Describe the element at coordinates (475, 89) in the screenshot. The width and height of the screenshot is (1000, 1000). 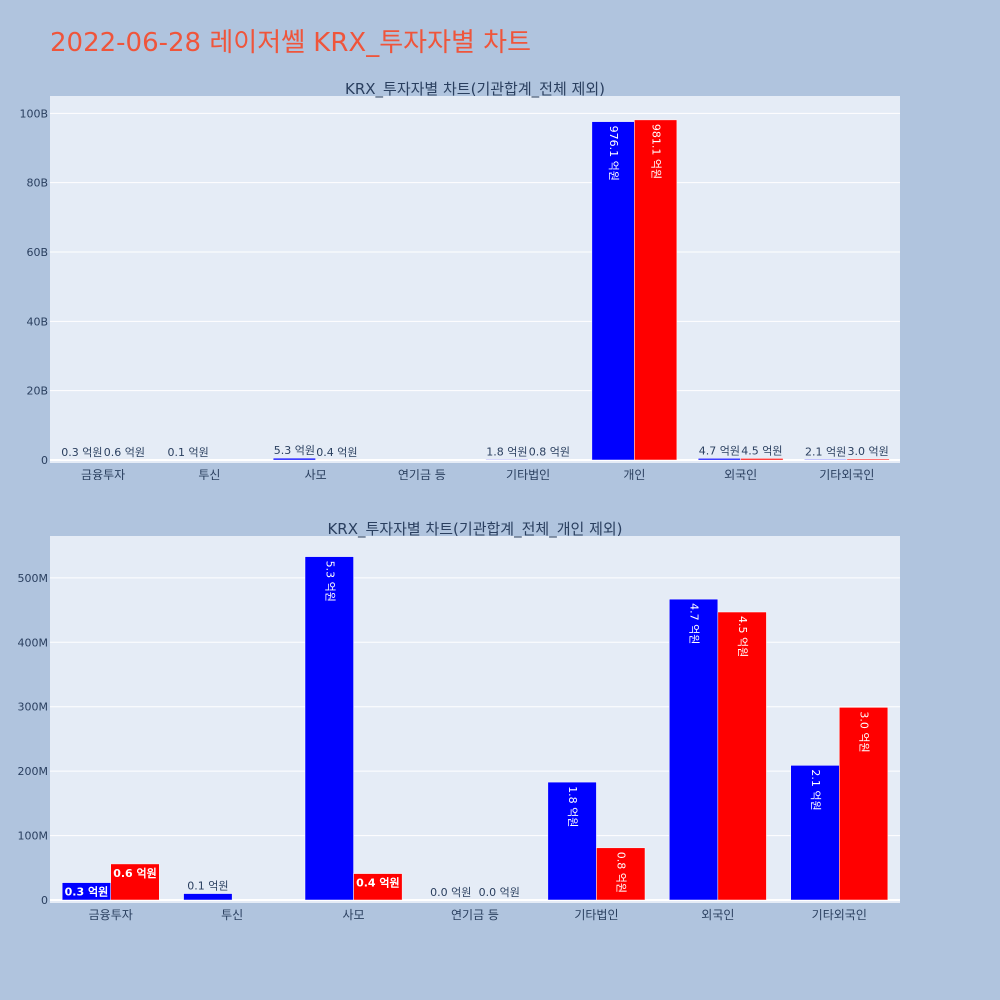
I see `chart-title: KRX_투자자별 차트(기관합계_전체 제외)` at that location.